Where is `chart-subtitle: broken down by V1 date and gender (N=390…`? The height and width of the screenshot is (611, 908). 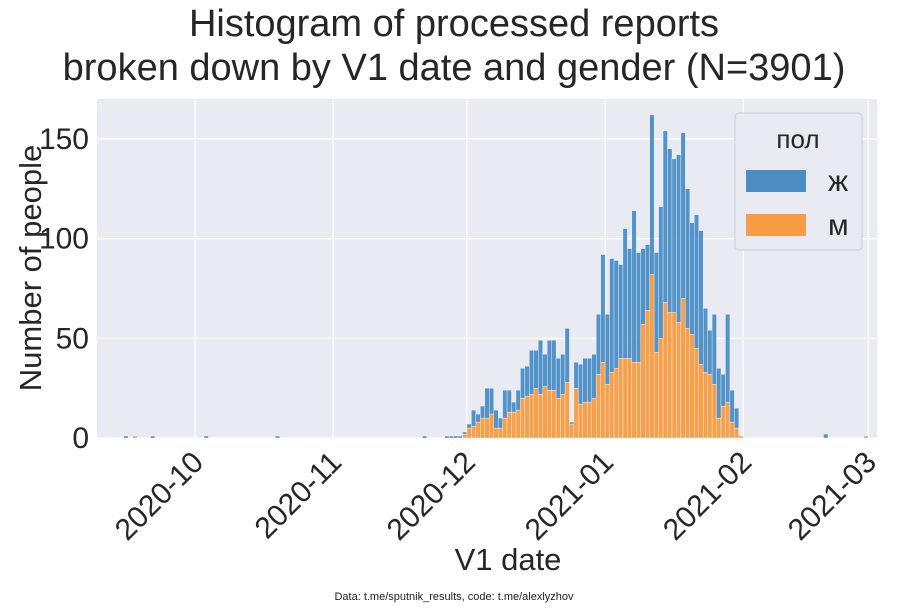
chart-subtitle: broken down by V1 date and gender (N=390… is located at coordinates (454, 68).